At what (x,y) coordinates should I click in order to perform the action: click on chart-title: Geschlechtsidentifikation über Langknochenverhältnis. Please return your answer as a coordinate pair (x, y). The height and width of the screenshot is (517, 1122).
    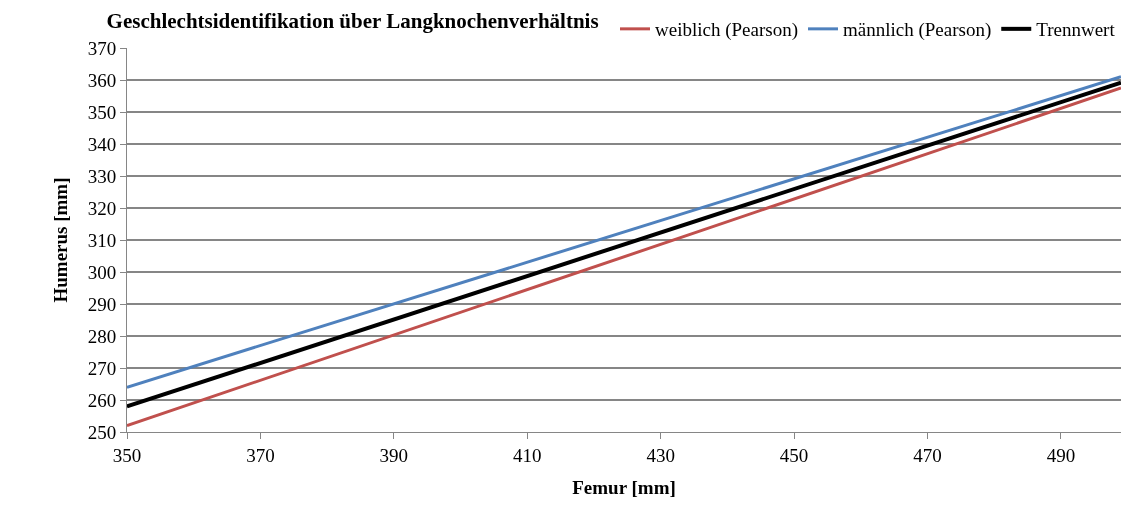
    Looking at the image, I should click on (352, 20).